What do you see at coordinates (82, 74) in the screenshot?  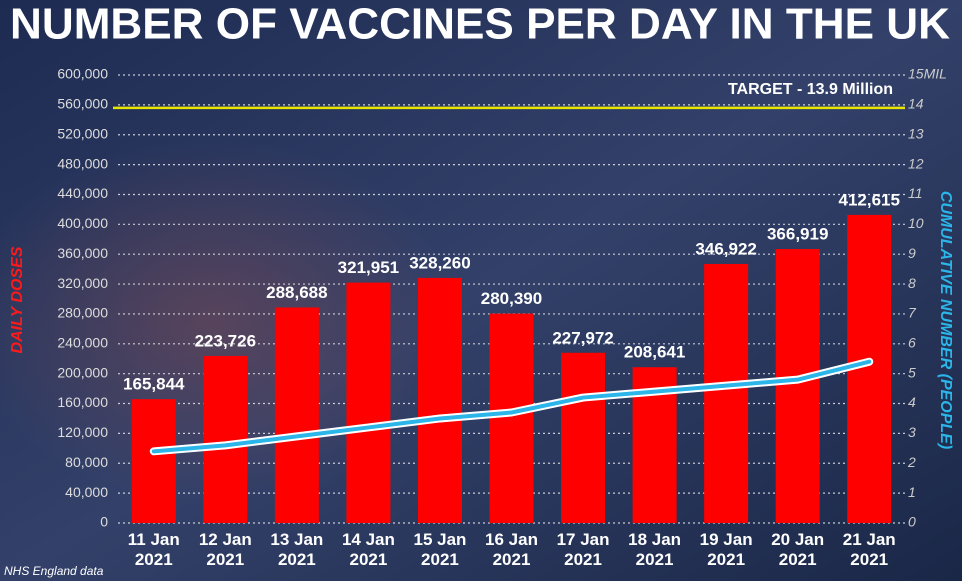 I see `y-tick-label: 600,000` at bounding box center [82, 74].